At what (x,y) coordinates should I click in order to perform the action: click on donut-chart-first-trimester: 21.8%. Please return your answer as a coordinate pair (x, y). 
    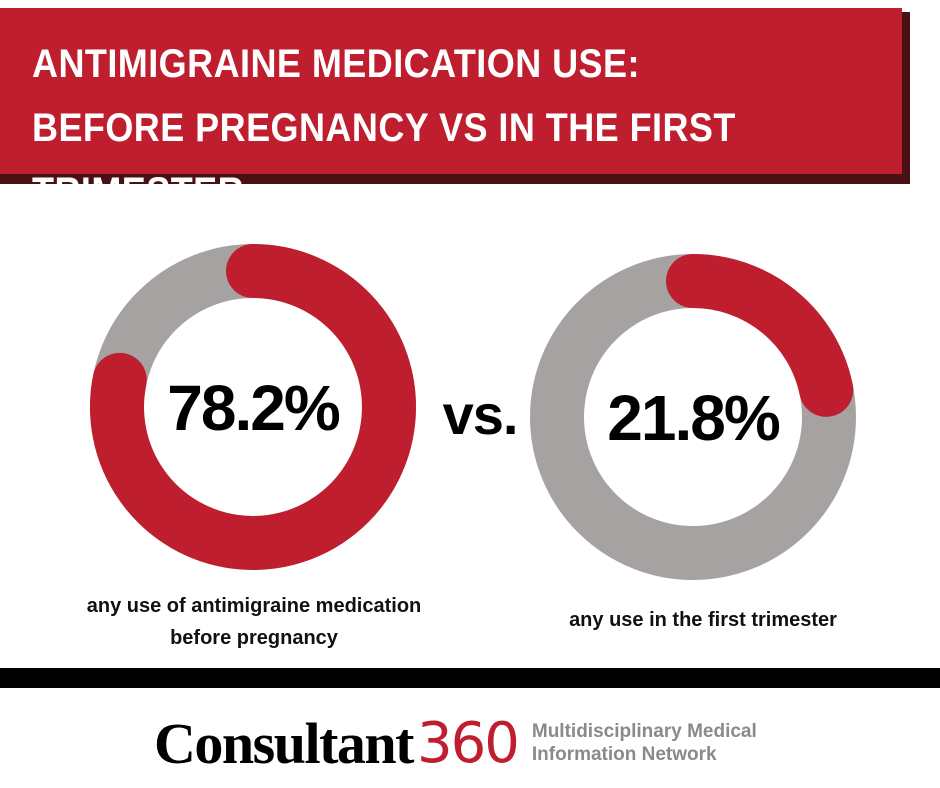
    Looking at the image, I should click on (693, 417).